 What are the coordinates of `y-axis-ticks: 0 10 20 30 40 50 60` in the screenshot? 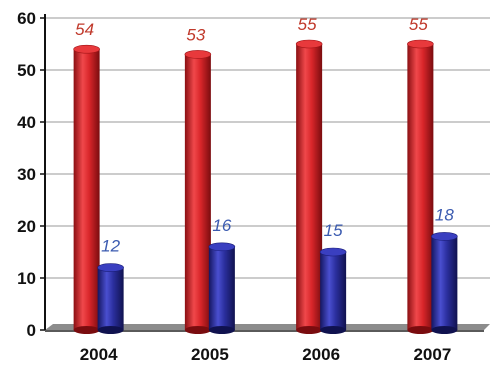 It's located at (31, 174).